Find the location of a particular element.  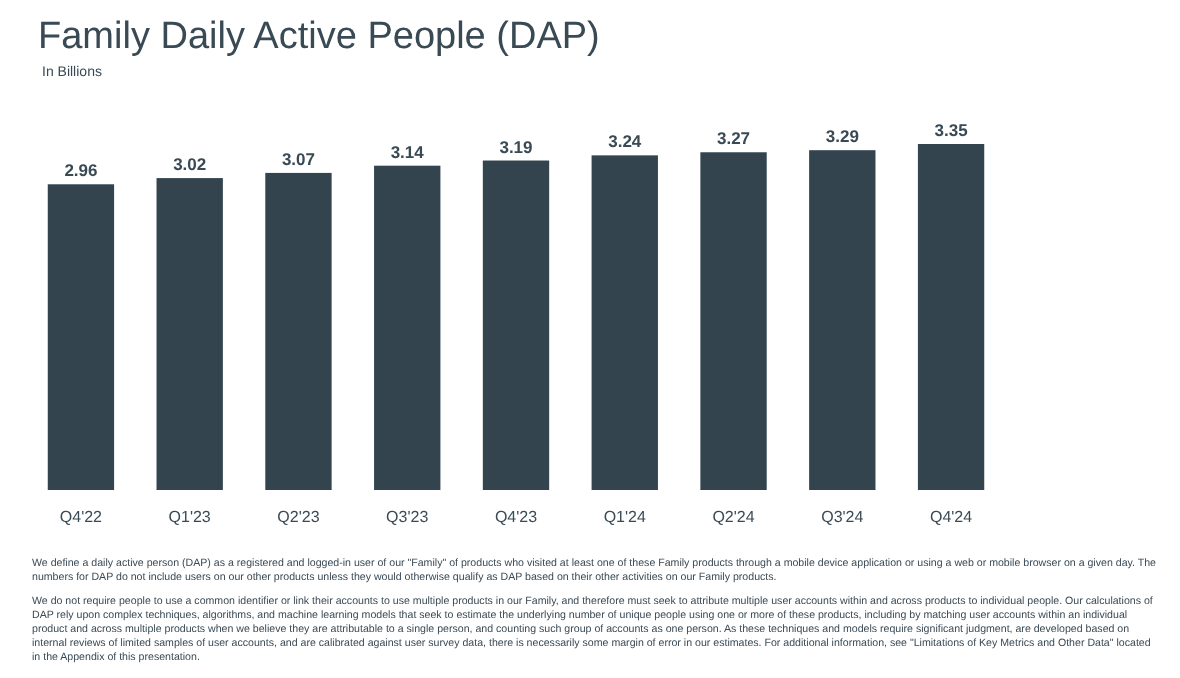

data-label: 3.27 is located at coordinates (733, 138).